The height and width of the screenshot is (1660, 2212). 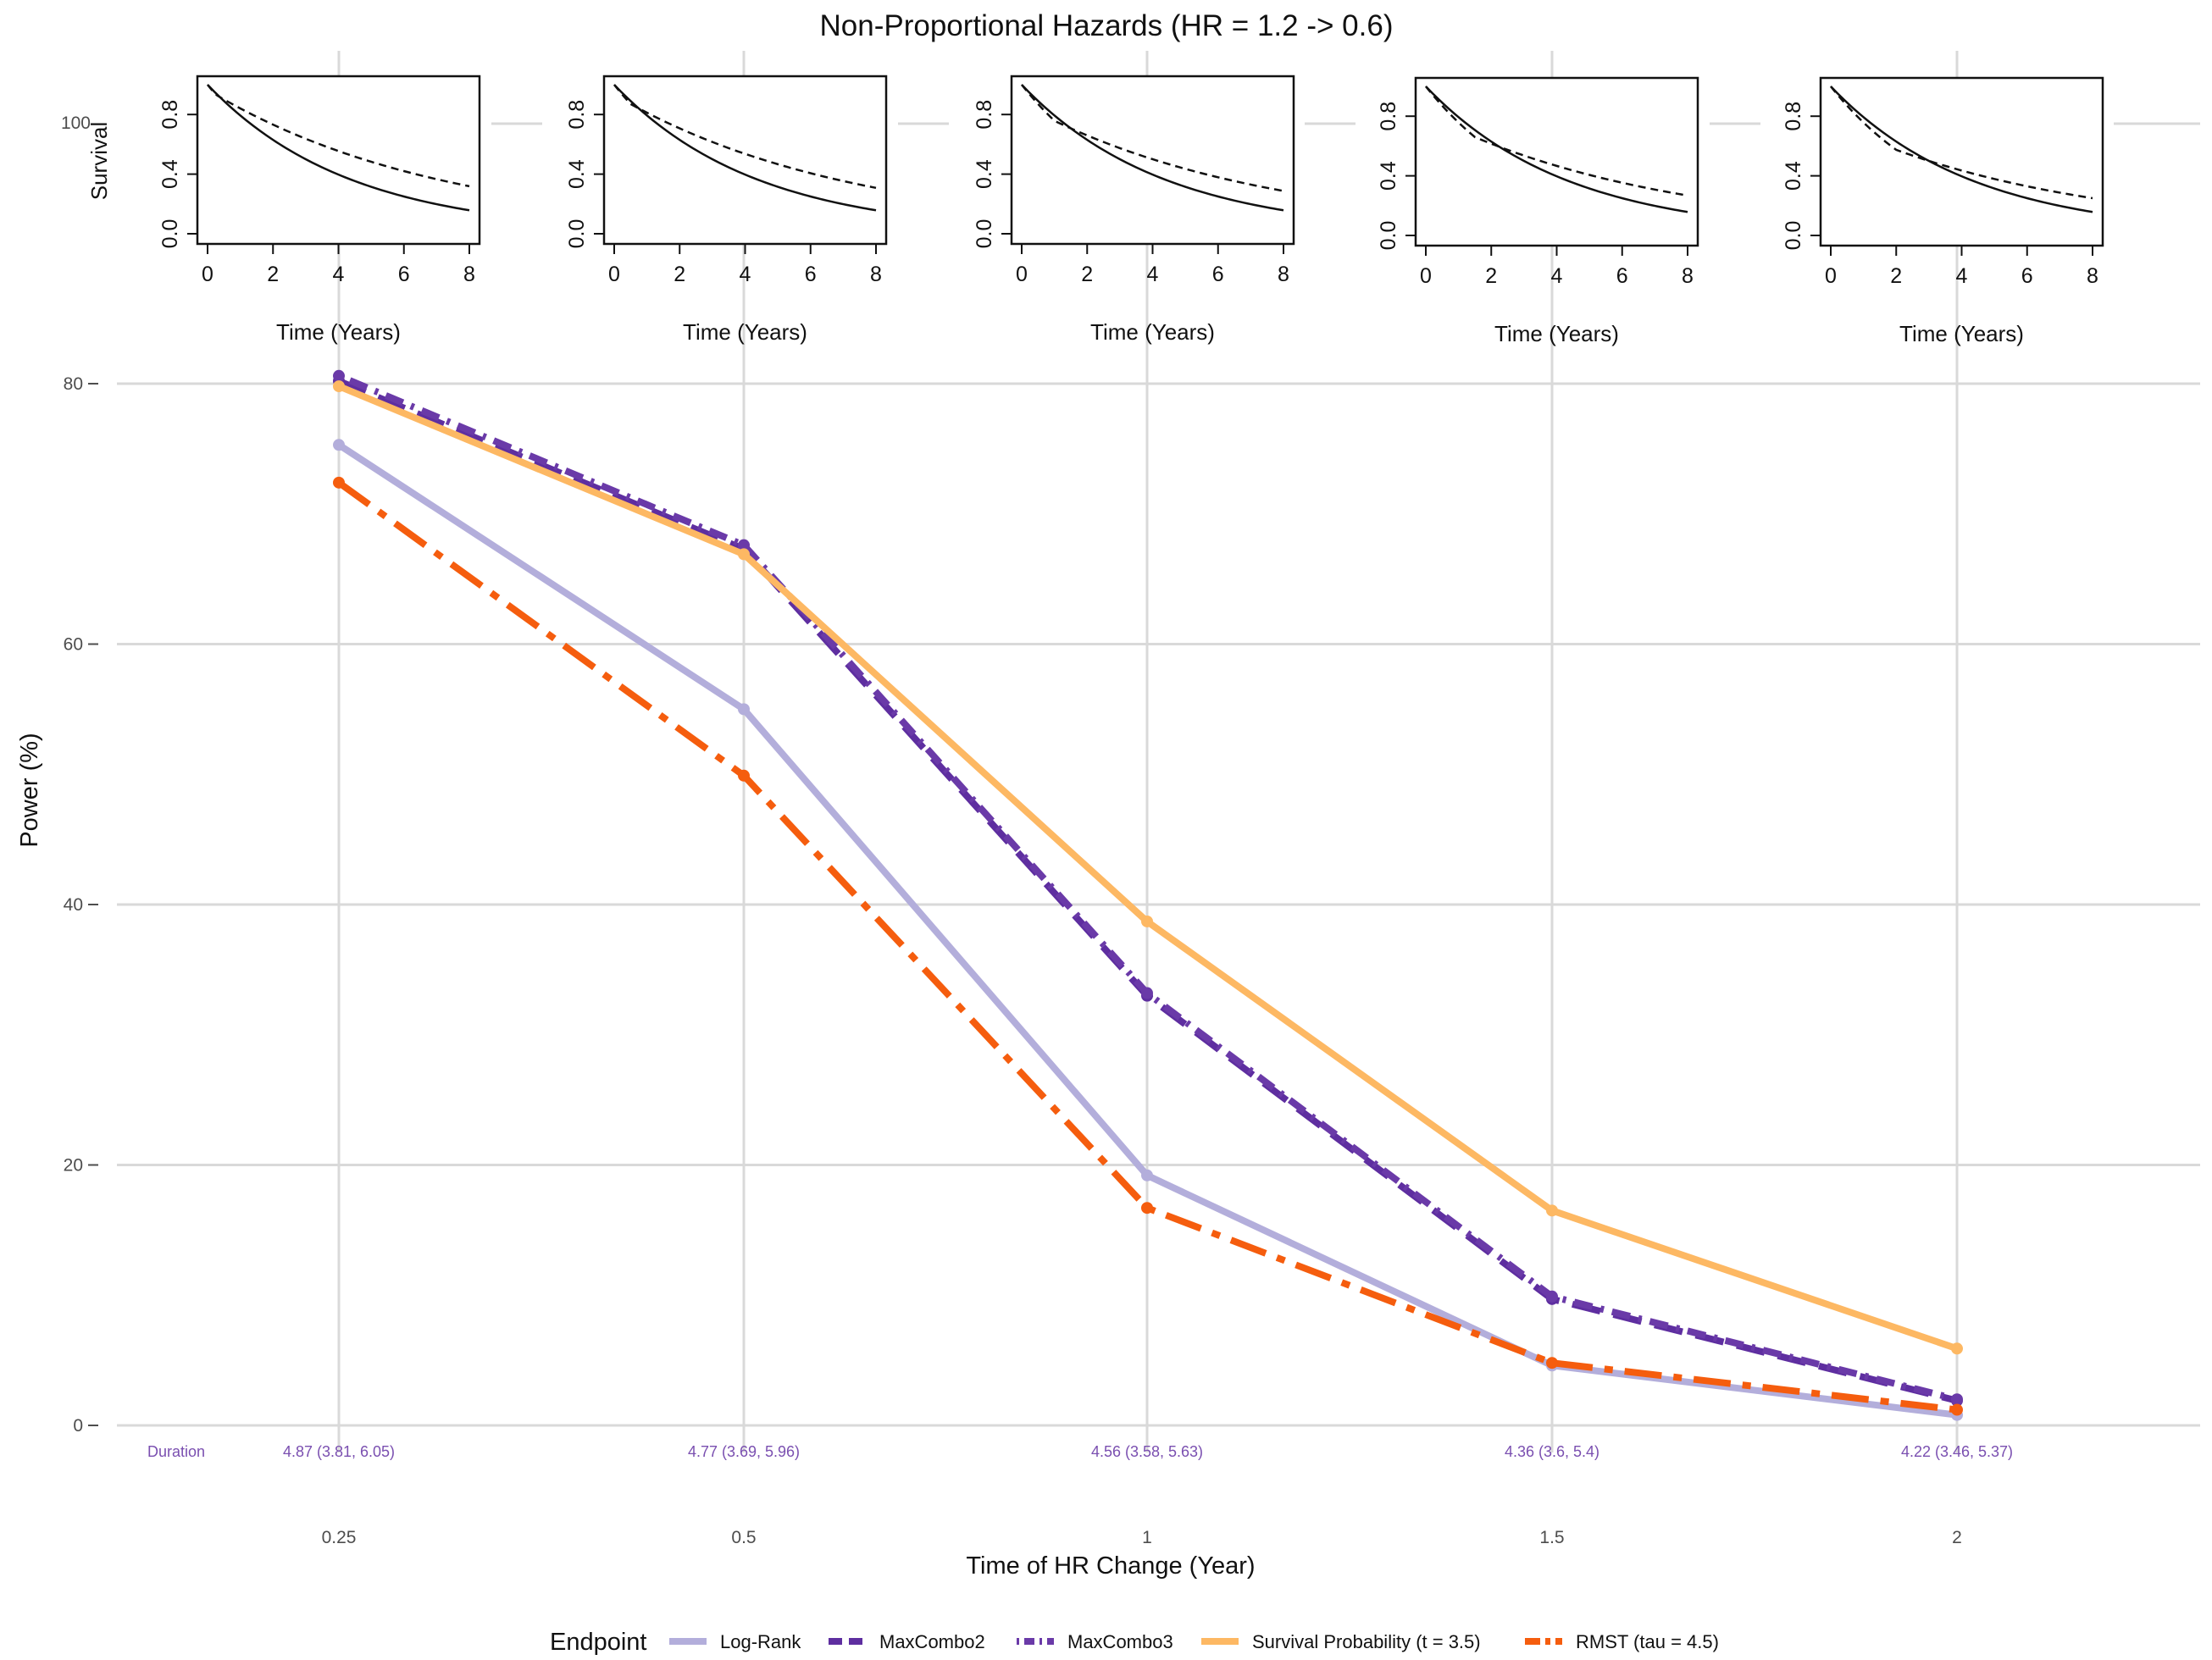 I want to click on legend-label-2: MaxCombo3, so click(x=1120, y=1642).